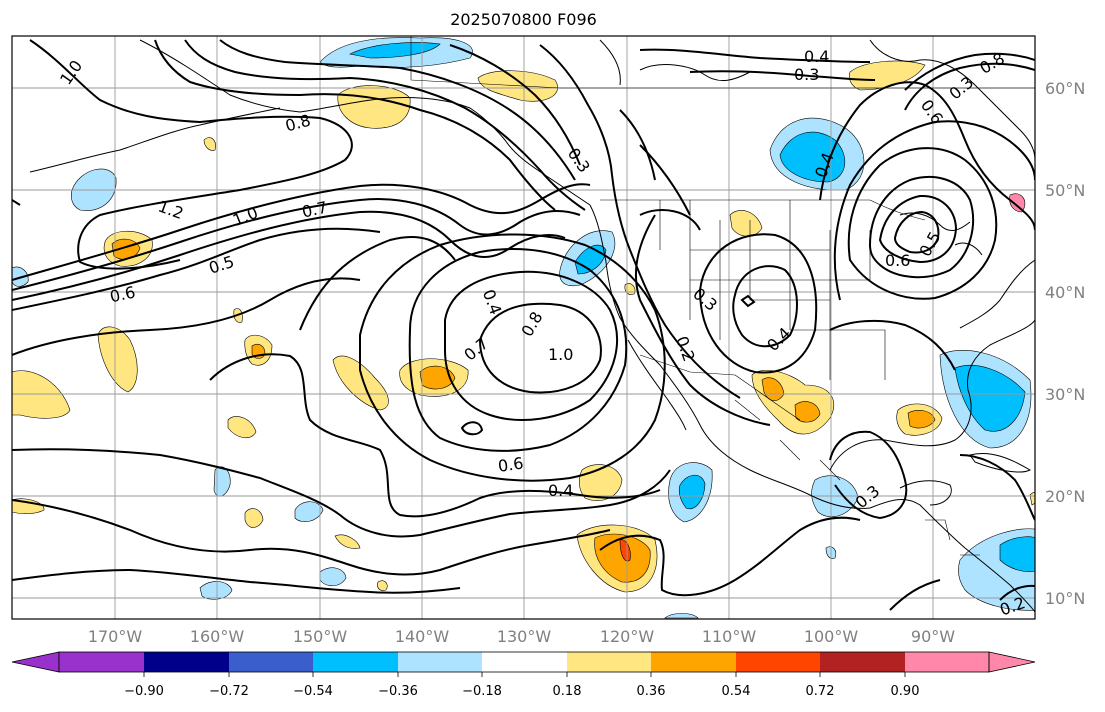 This screenshot has height=712, width=1105. I want to click on latitude-labels: 60°N 50°N 40°N 30°N 20°N 10°N, so click(1065, 343).